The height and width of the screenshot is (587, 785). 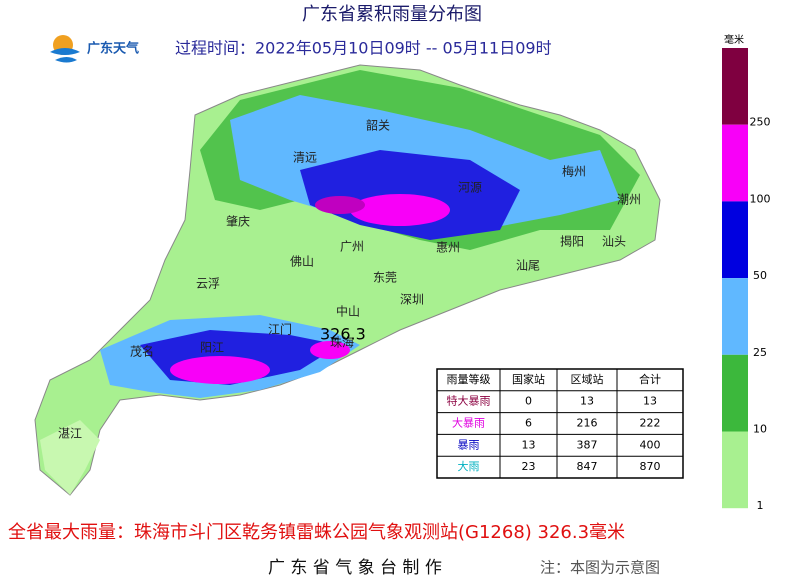 What do you see at coordinates (70, 434) in the screenshot?
I see `city-label: 湛江` at bounding box center [70, 434].